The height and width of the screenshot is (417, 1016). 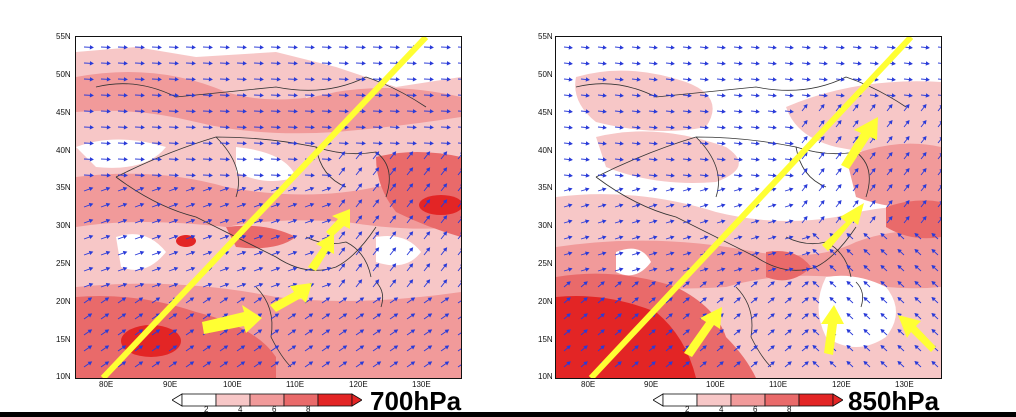 What do you see at coordinates (545, 112) in the screenshot?
I see `lat-tick: 45N` at bounding box center [545, 112].